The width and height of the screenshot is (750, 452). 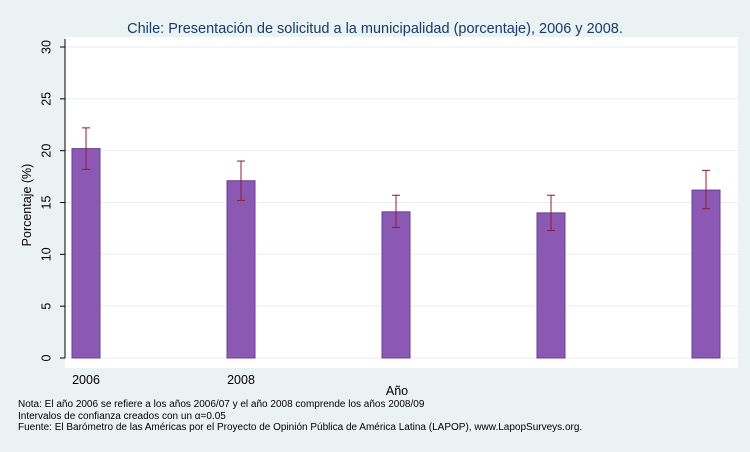 I want to click on y-tick-label: 15, so click(x=46, y=203).